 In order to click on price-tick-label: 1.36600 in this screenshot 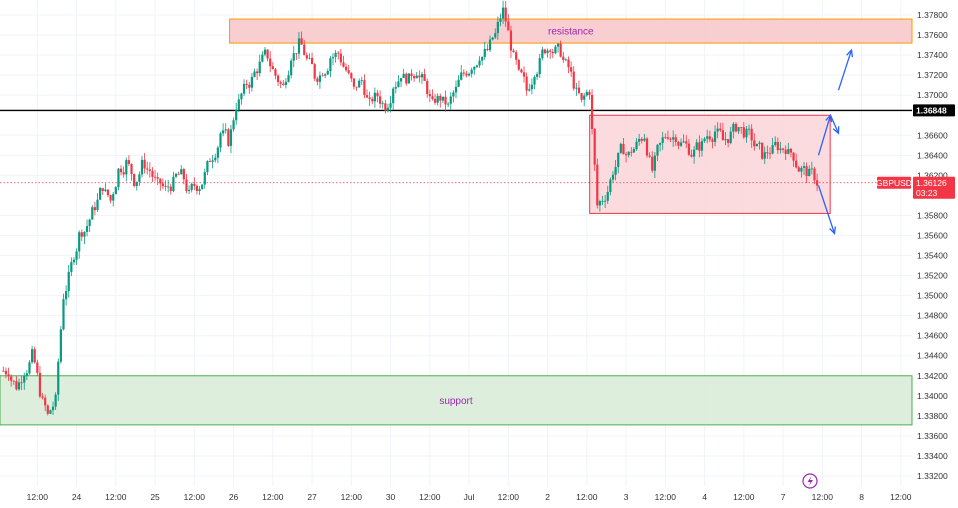, I will do `click(932, 135)`.